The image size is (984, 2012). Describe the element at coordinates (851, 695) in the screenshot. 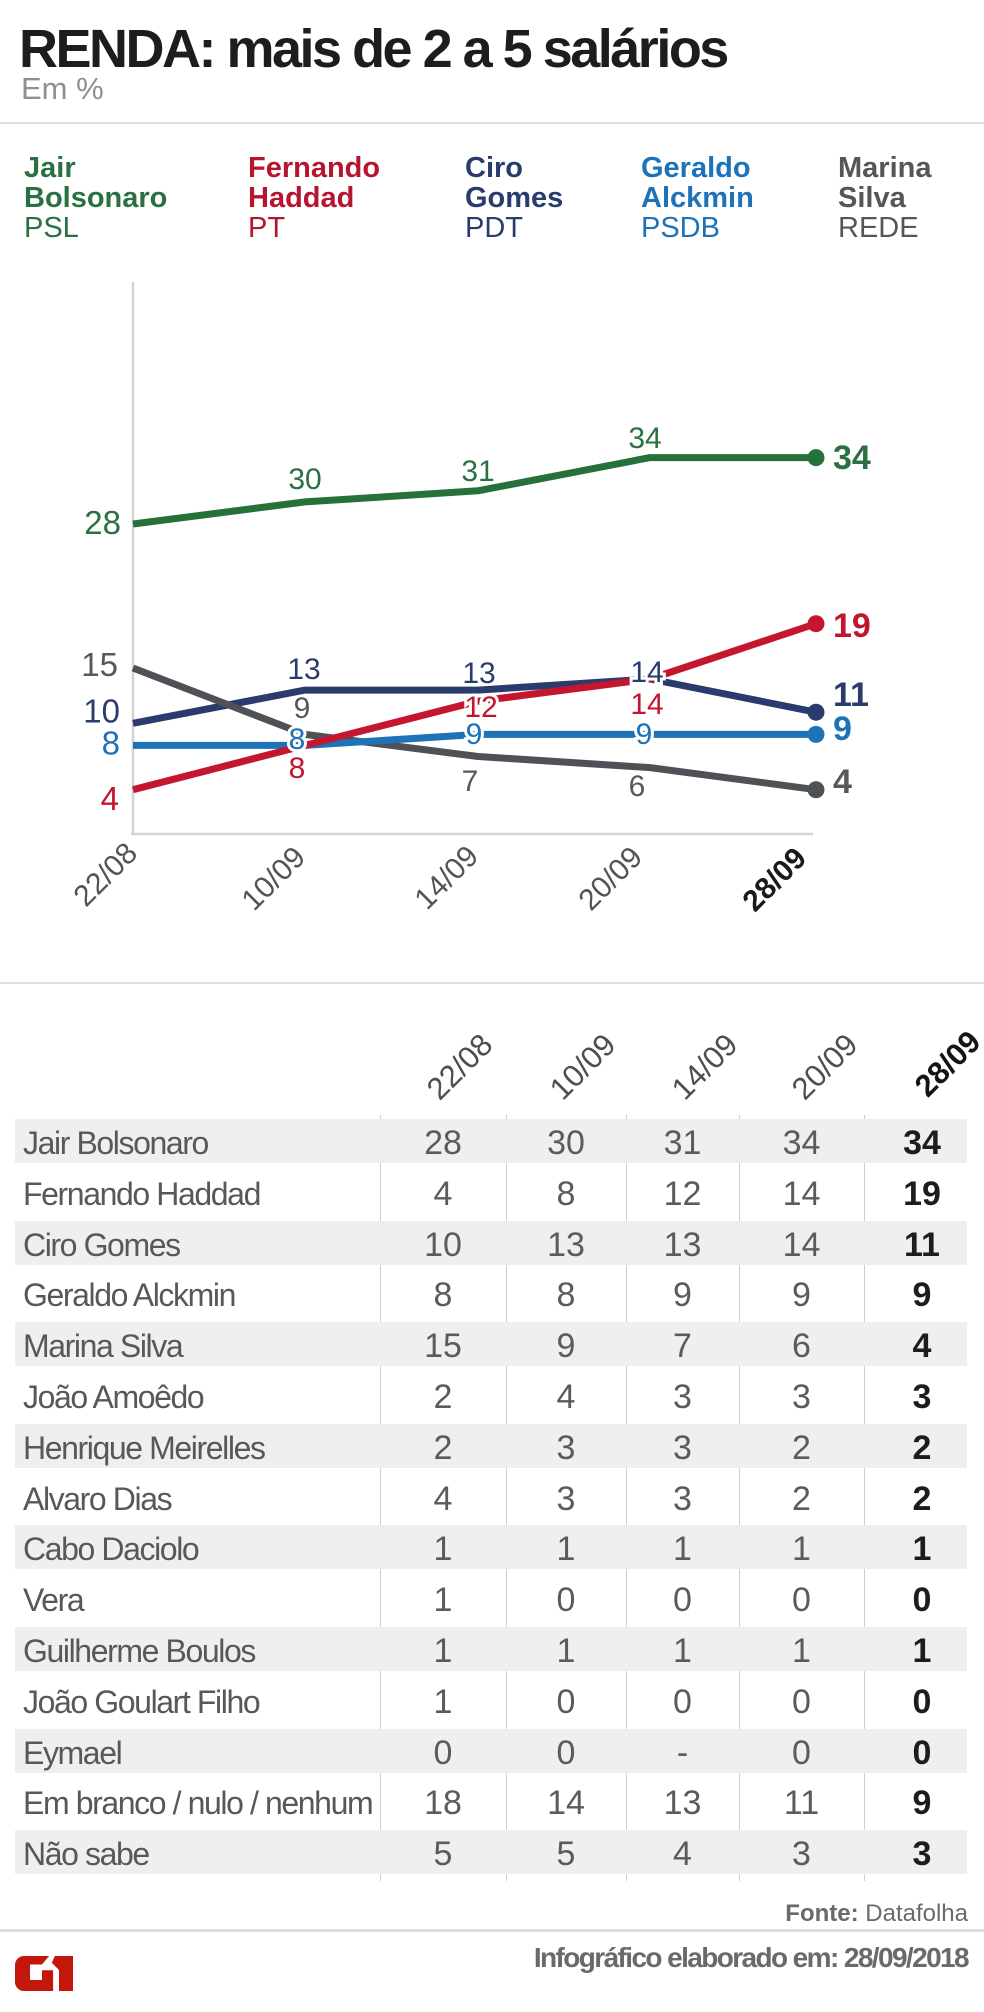

I see `svg-text: 11` at that location.